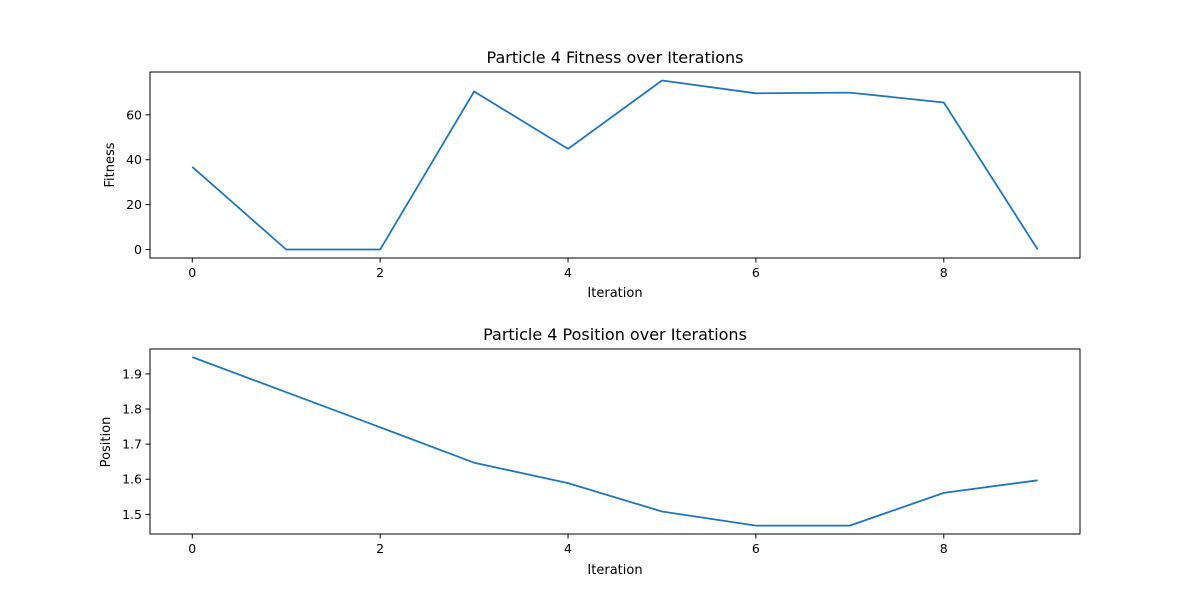 The image size is (1200, 600). What do you see at coordinates (944, 548) in the screenshot?
I see `position-x-tick-label: 8` at bounding box center [944, 548].